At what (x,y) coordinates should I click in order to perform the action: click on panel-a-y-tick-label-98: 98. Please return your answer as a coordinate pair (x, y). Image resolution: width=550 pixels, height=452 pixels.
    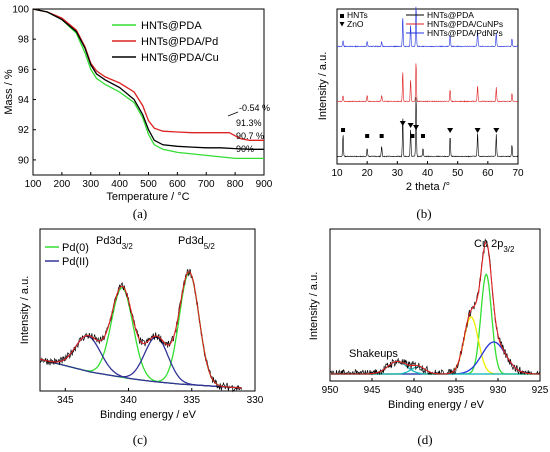
    Looking at the image, I should click on (24, 40).